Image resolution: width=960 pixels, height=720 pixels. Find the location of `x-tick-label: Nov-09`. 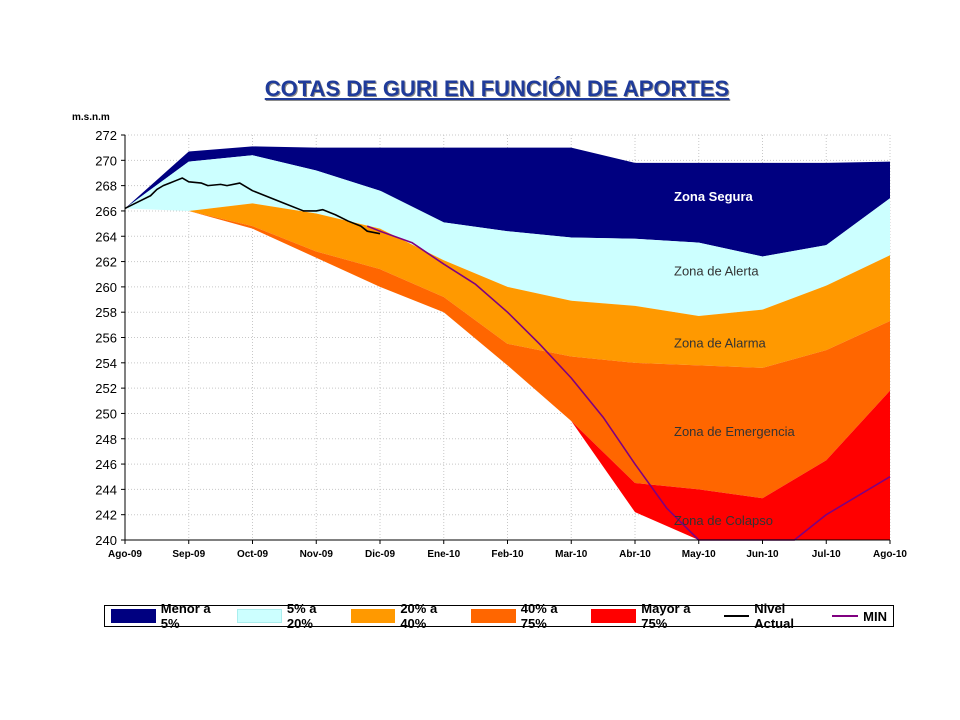

x-tick-label: Nov-09 is located at coordinates (317, 554).